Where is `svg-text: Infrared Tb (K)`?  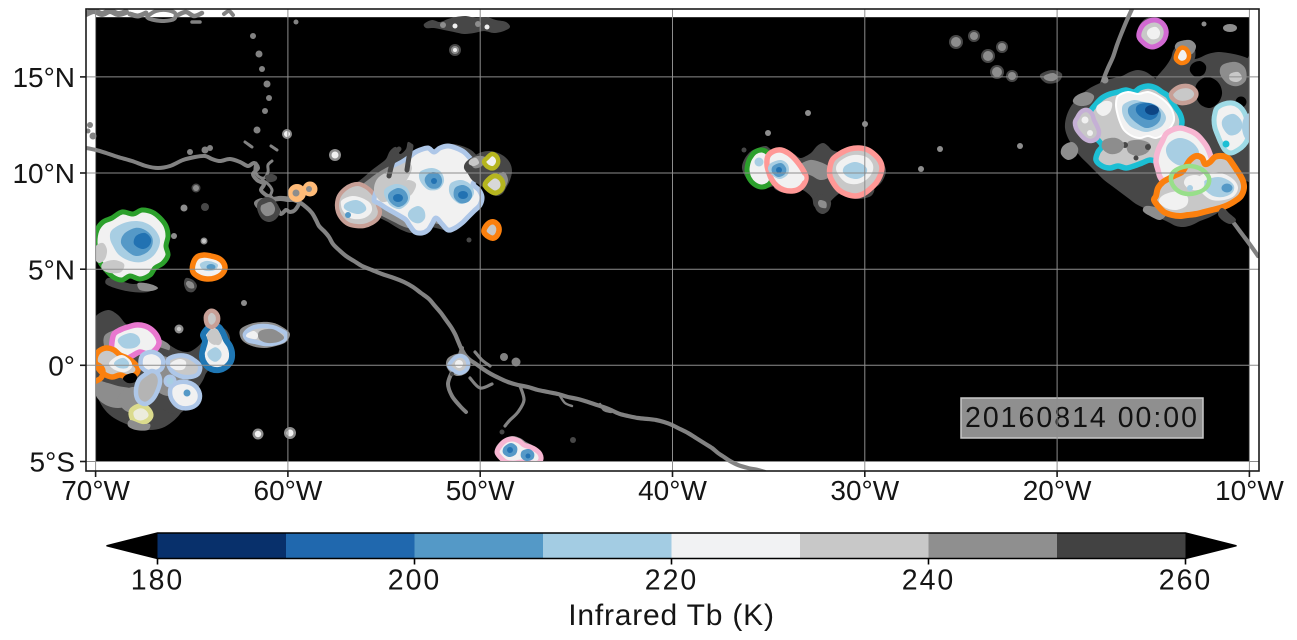 svg-text: Infrared Tb (K) is located at coordinates (671, 615).